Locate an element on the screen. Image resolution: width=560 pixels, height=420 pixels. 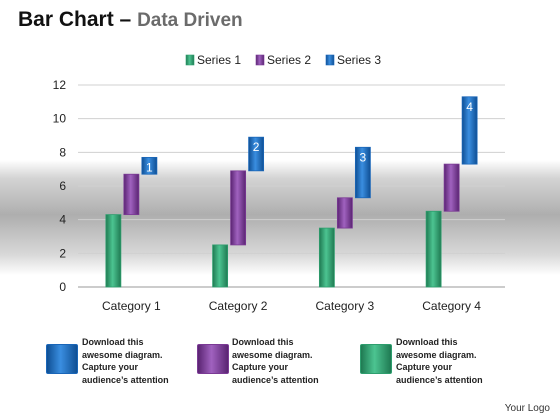
title-dash: – is located at coordinates (125, 19).